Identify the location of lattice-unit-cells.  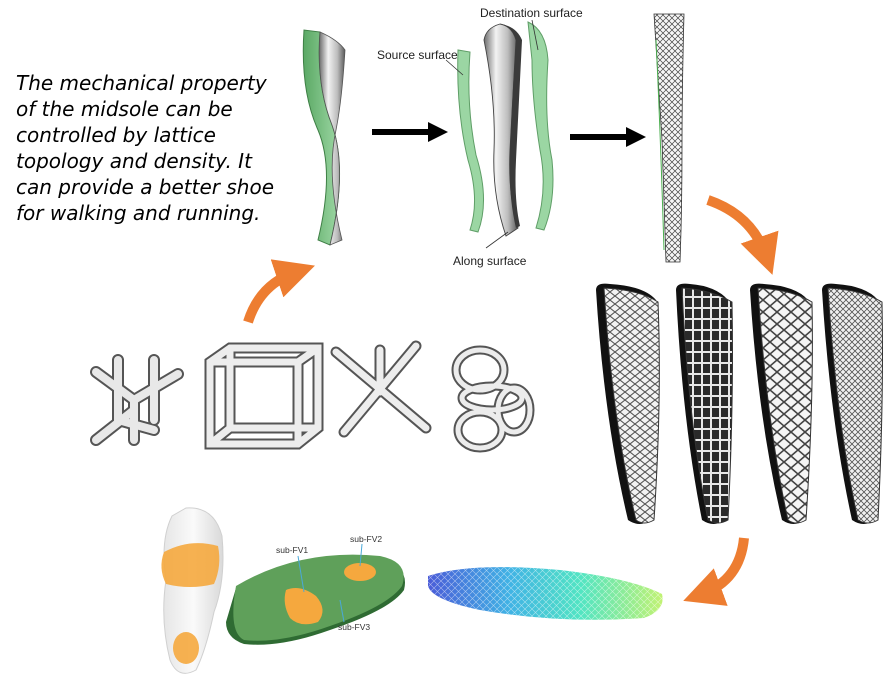
(312, 396).